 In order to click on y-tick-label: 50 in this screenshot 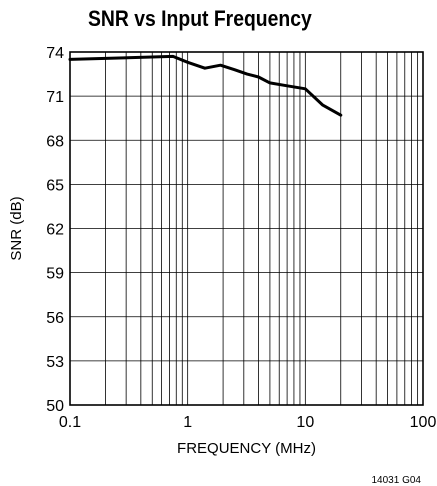, I will do `click(55, 406)`.